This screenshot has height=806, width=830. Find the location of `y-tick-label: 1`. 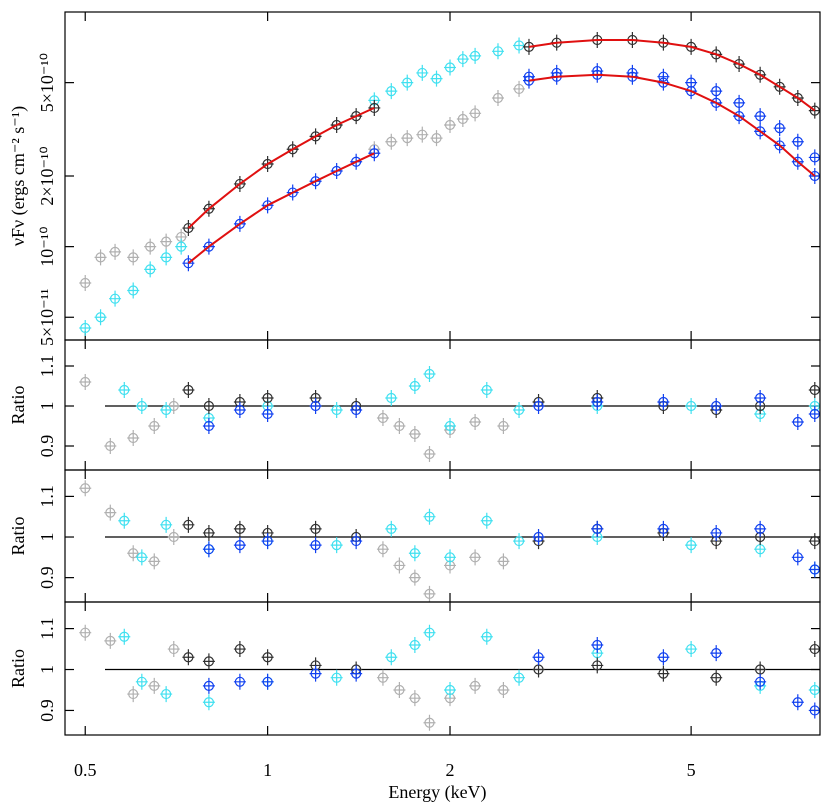

y-tick-label: 1 is located at coordinates (47, 537).